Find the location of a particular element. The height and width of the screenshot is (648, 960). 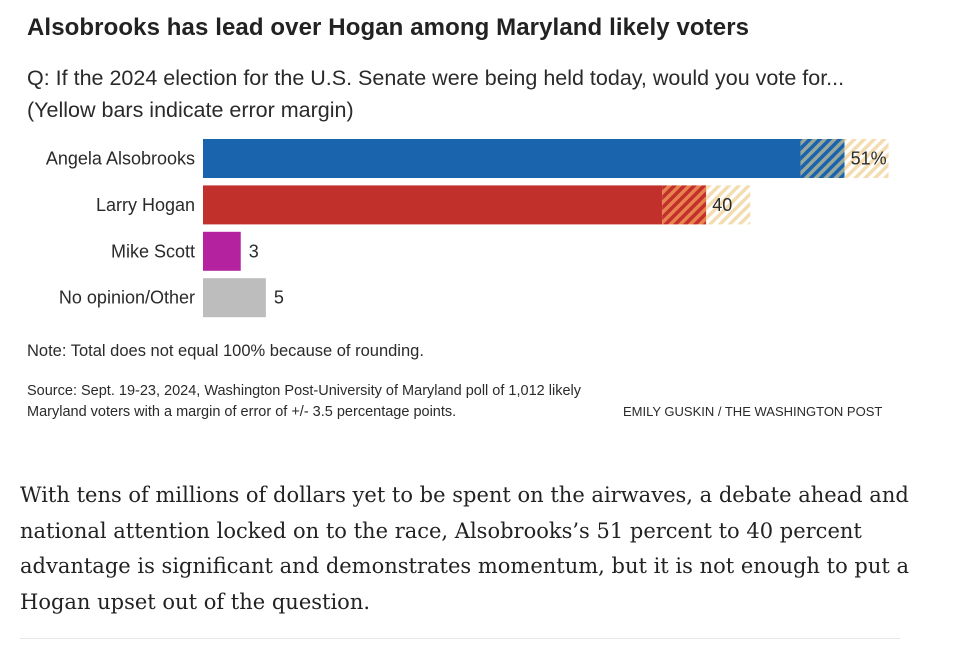

value-label: 40 is located at coordinates (722, 205).